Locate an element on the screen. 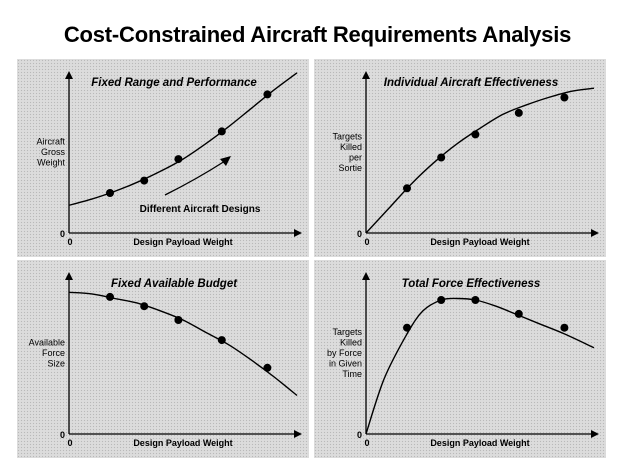 This screenshot has height=476, width=635. y-axis-label-line: Sortie is located at coordinates (350, 168).